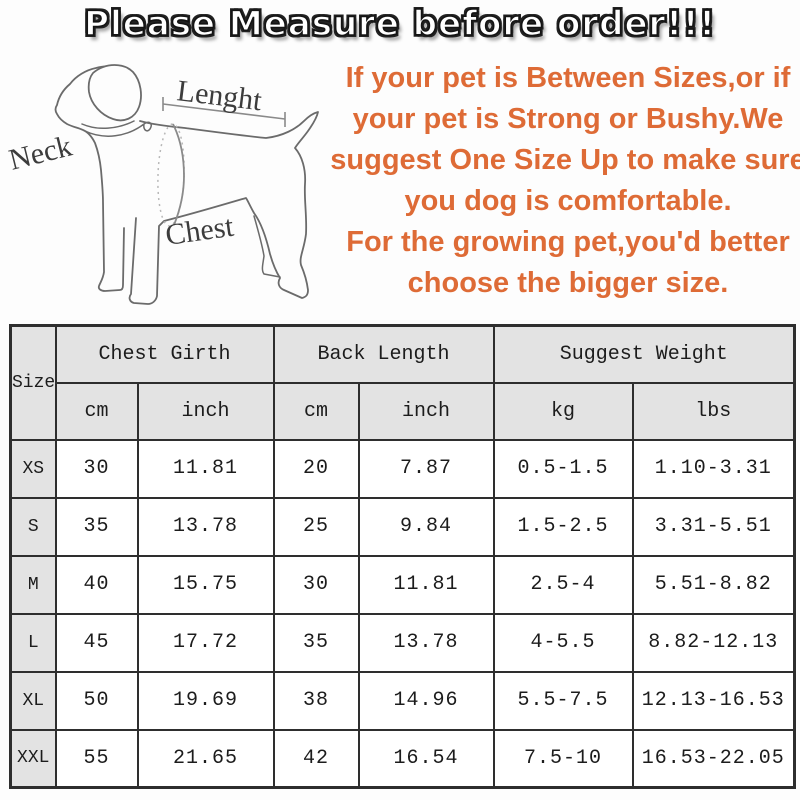 This screenshot has width=800, height=800. Describe the element at coordinates (205, 758) in the screenshot. I see `value-cell: 21.65` at that location.